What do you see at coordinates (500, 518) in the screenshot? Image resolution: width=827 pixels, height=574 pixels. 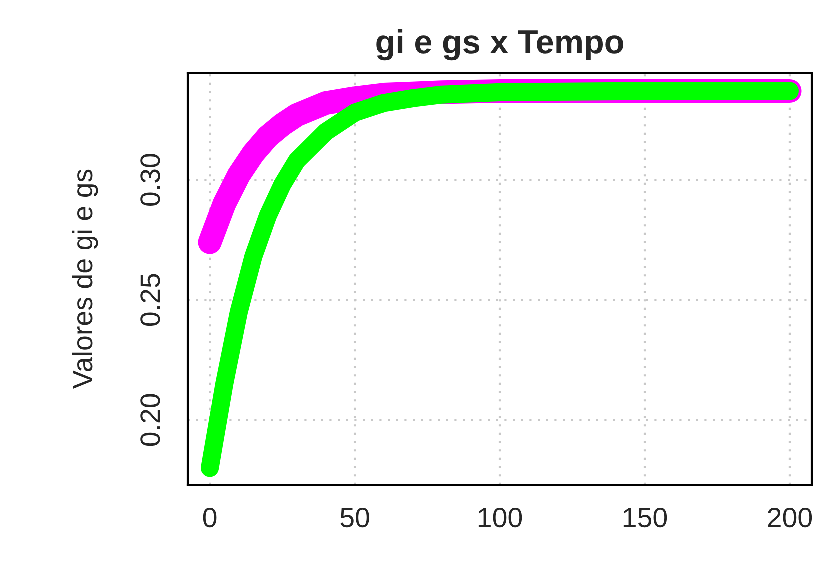 I see `x-tick-label: 100` at bounding box center [500, 518].